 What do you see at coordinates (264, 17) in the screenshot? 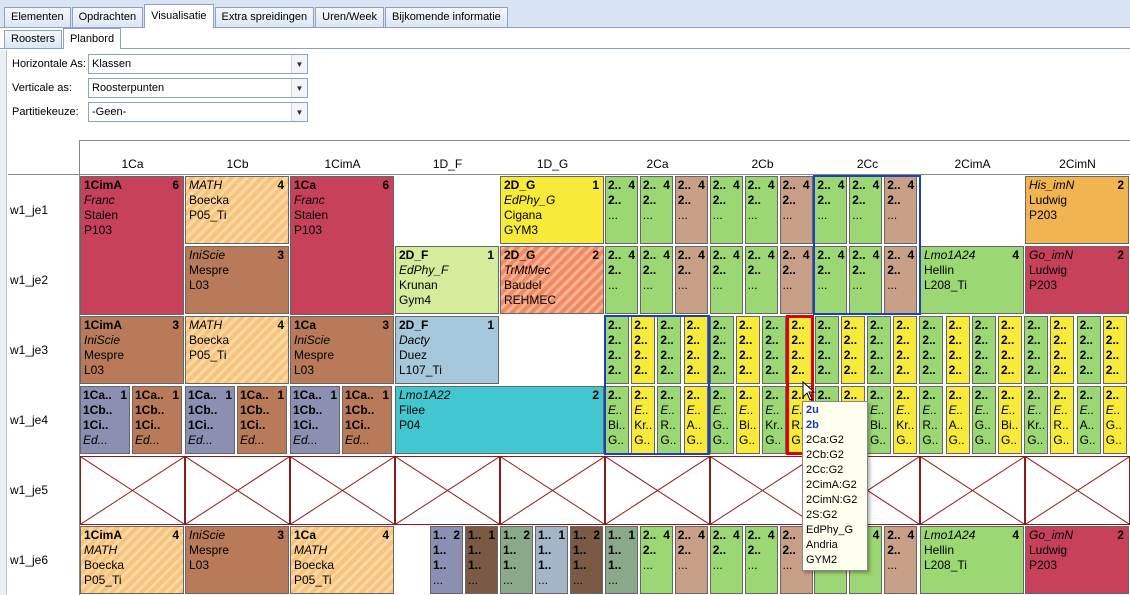
I see `tab-extra-spreidingen: Extra spreidingen` at bounding box center [264, 17].